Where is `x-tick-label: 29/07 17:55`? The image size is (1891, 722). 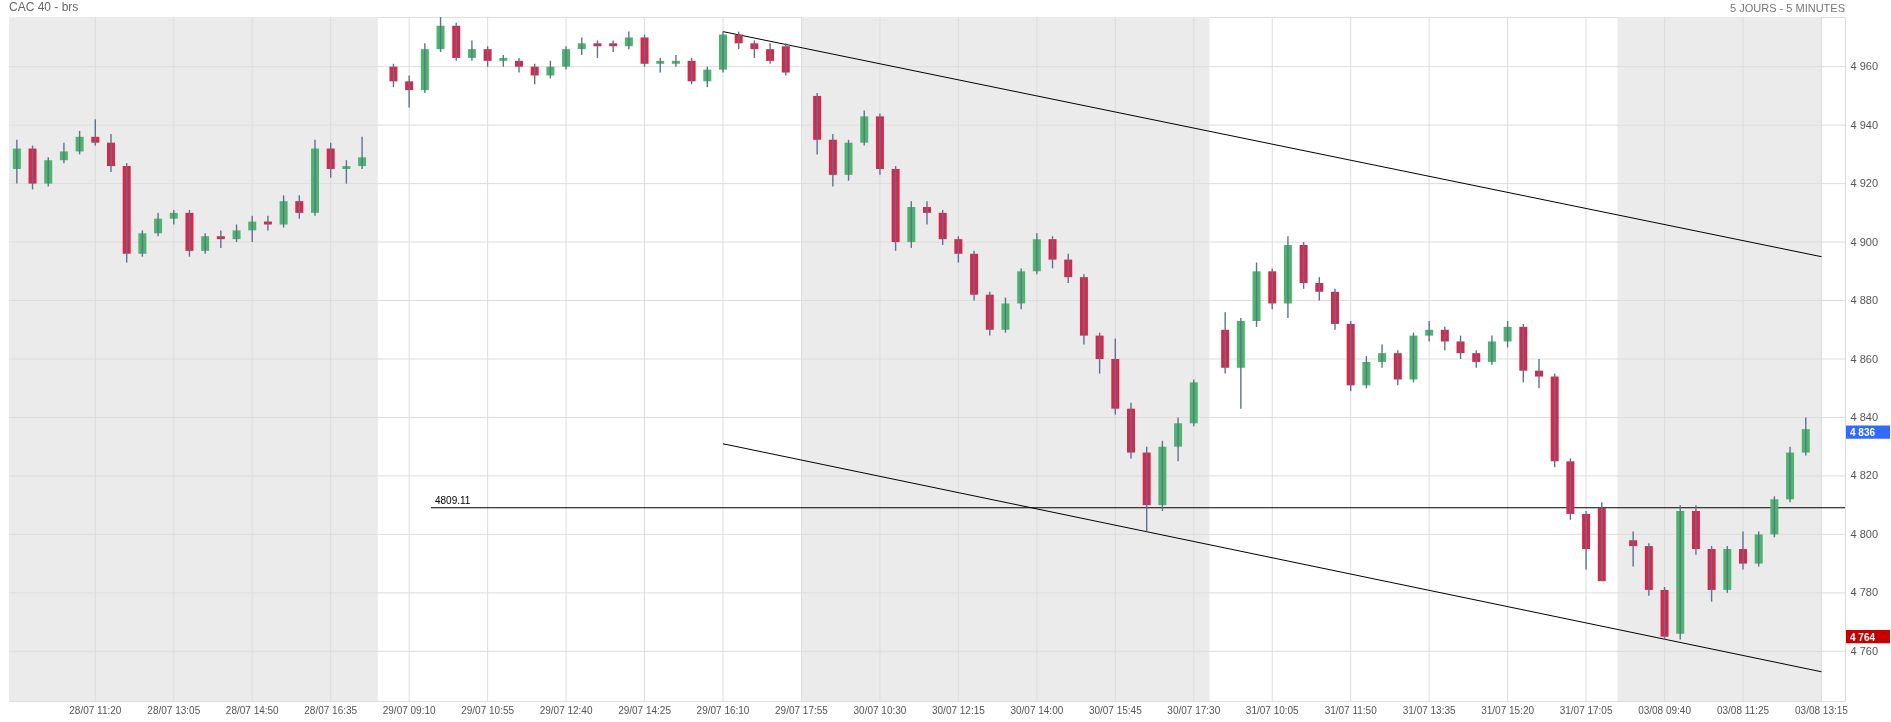
x-tick-label: 29/07 17:55 is located at coordinates (802, 710).